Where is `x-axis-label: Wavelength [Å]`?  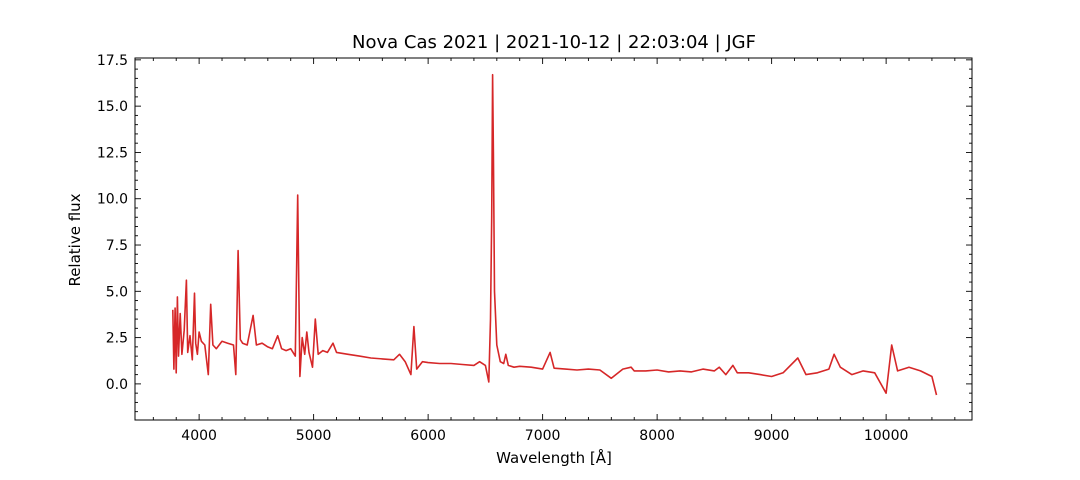
x-axis-label: Wavelength [Å] is located at coordinates (554, 457).